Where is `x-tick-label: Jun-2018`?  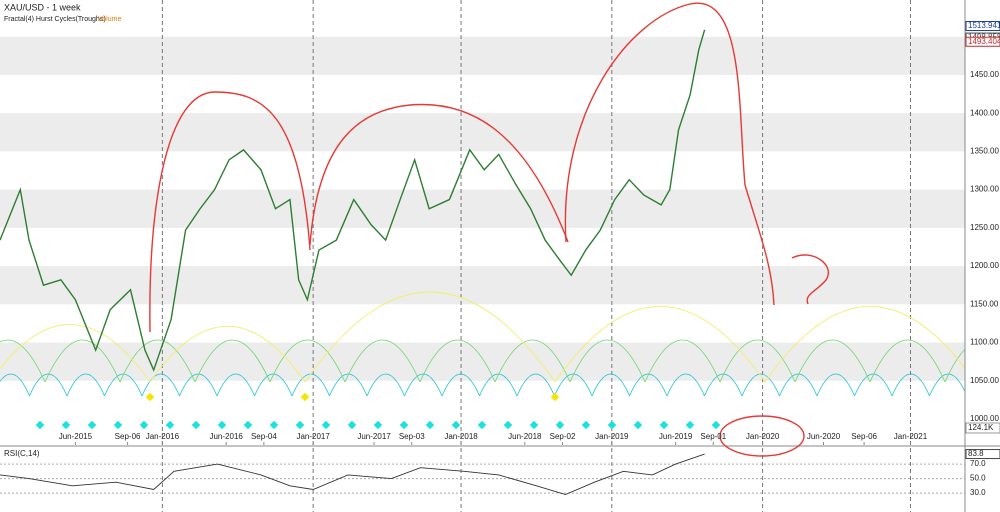 x-tick-label: Jun-2018 is located at coordinates (525, 436).